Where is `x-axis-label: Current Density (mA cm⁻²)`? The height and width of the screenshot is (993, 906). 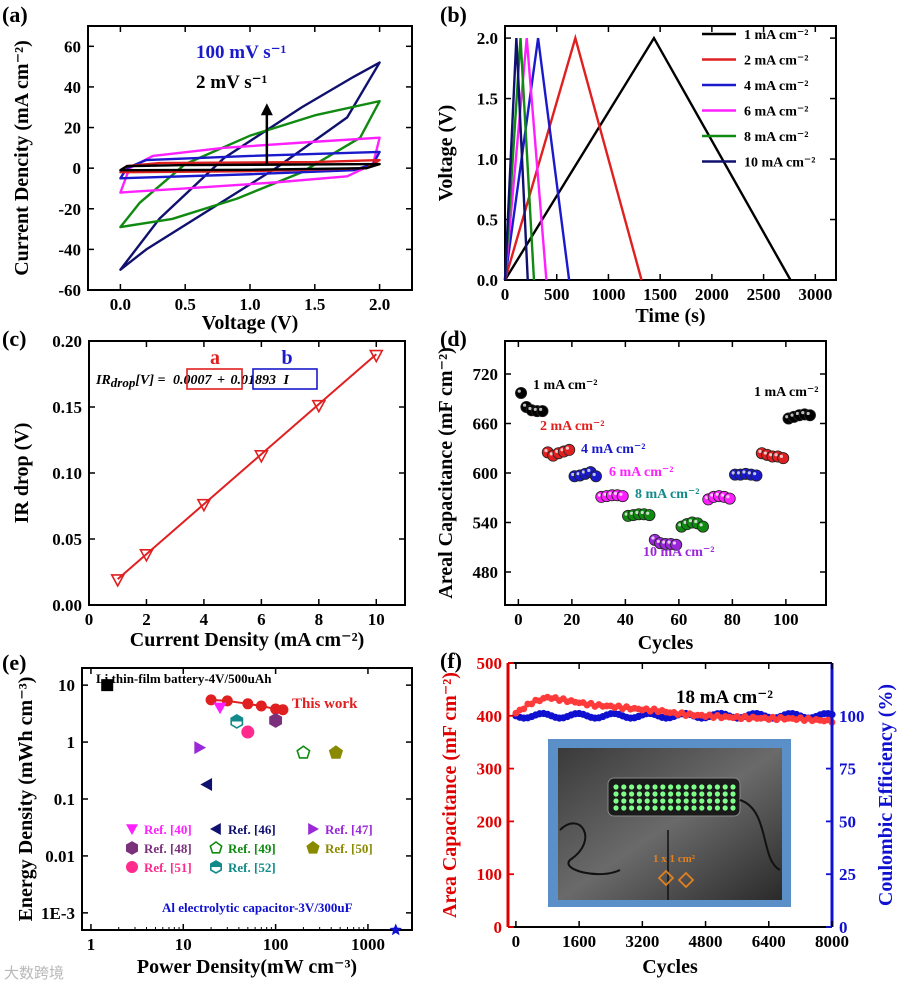 x-axis-label: Current Density (mA cm⁻²) is located at coordinates (247, 640).